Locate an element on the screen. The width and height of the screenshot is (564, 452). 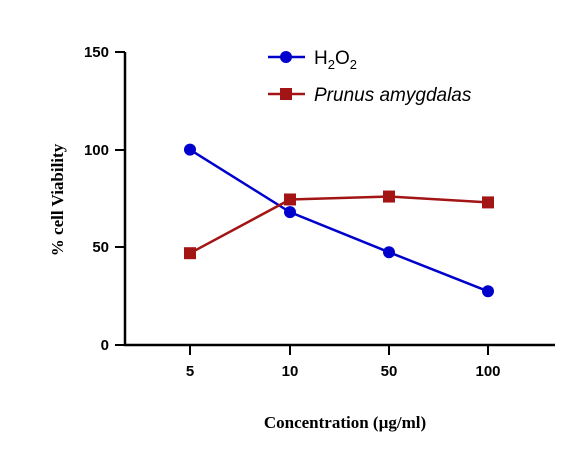
y-axis-title: % cell Viability is located at coordinates (57, 199).